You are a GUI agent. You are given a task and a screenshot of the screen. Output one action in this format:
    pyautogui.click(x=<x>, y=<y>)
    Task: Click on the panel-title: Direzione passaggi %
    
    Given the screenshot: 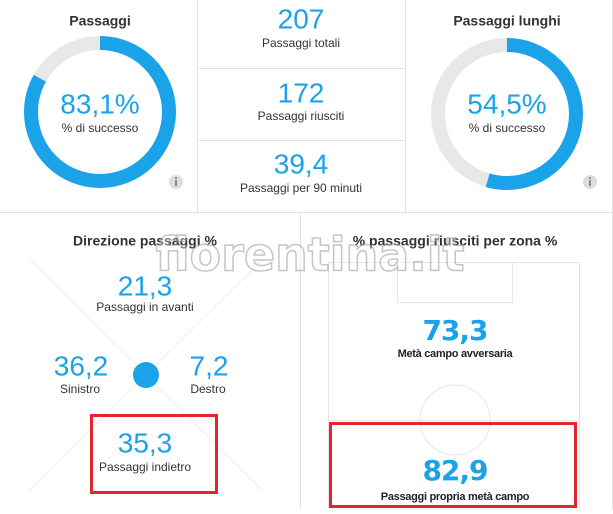 What is the action you would take?
    pyautogui.click(x=145, y=241)
    